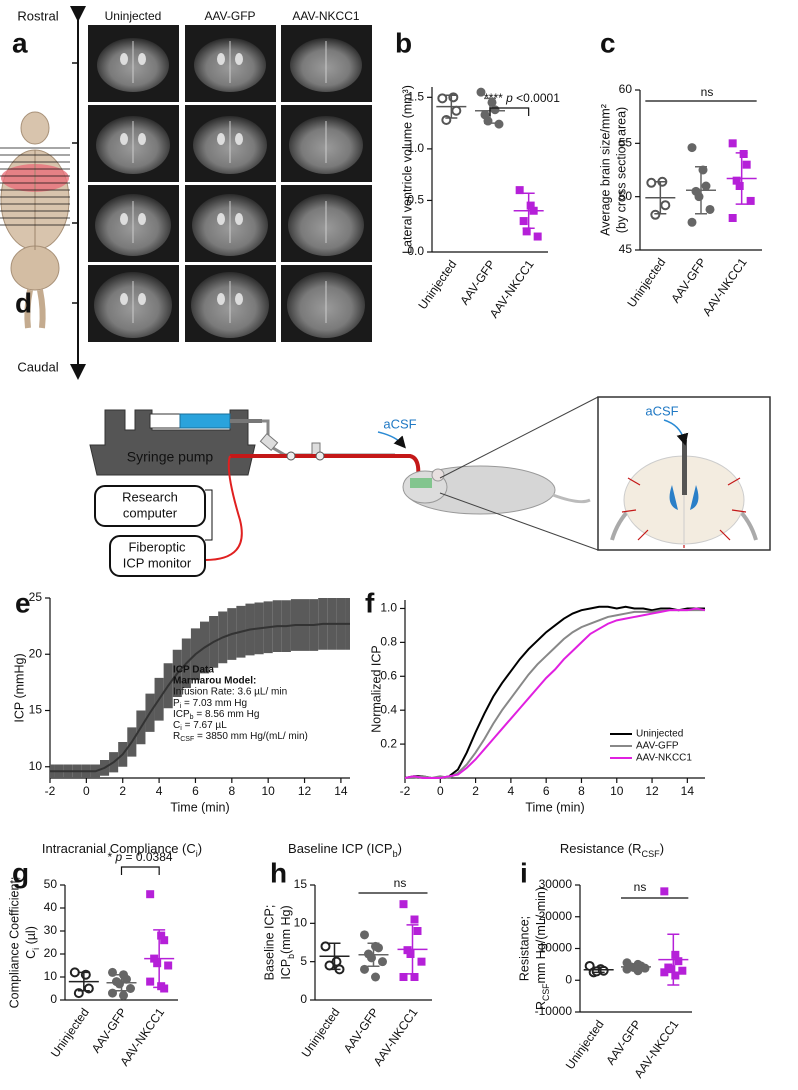  Describe the element at coordinates (230, 183) in the screenshot. I see `mri-grid` at that location.